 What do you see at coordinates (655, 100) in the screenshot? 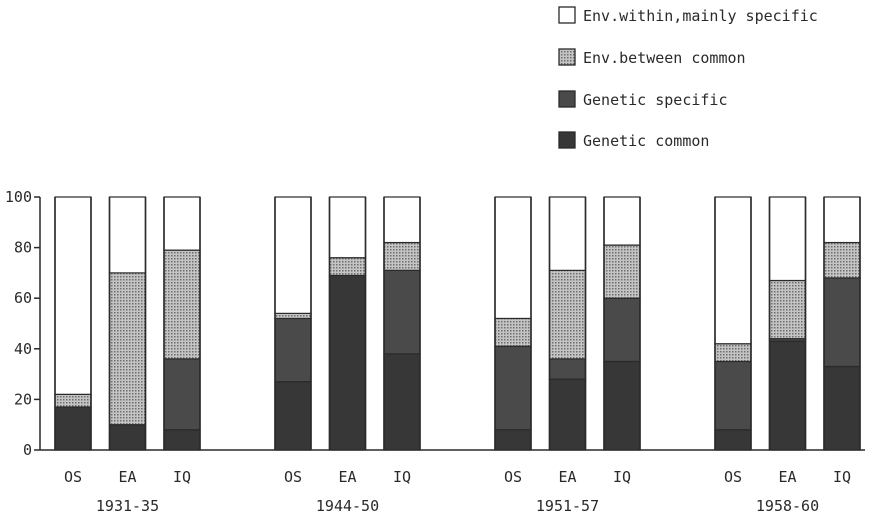
I see `legend-label: Genetic specific` at bounding box center [655, 100].